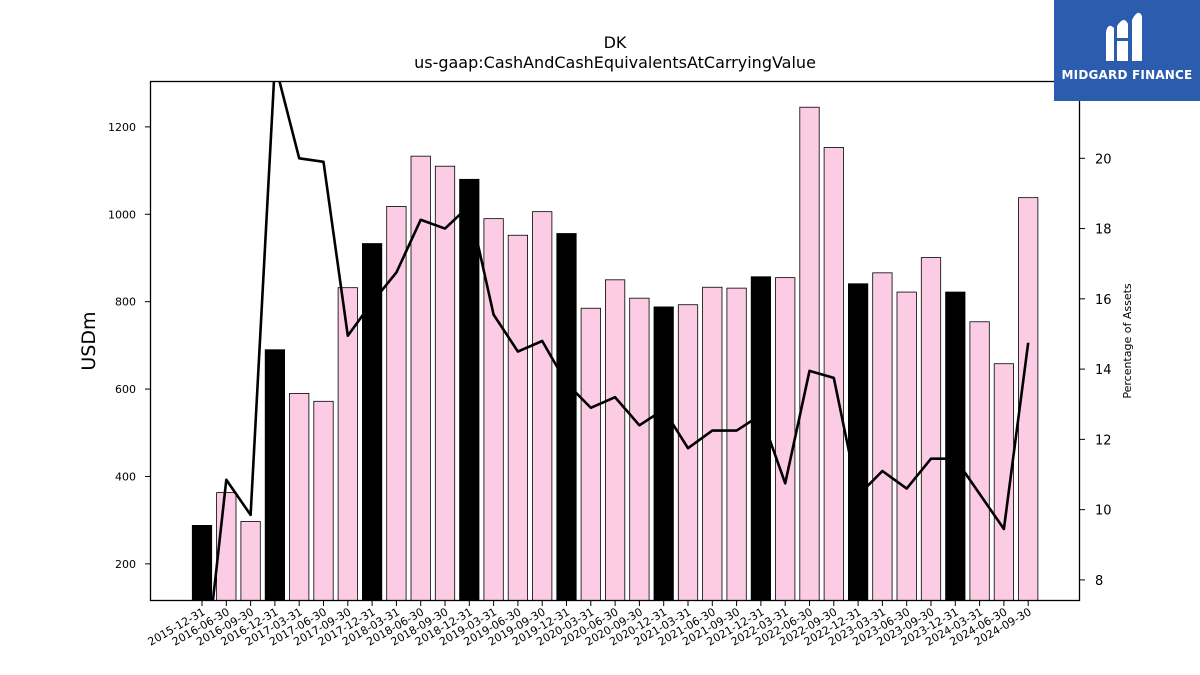 This screenshot has height=675, width=1200. Describe the element at coordinates (1127, 341) in the screenshot. I see `y2-axis-label: Percentage of Assets` at that location.